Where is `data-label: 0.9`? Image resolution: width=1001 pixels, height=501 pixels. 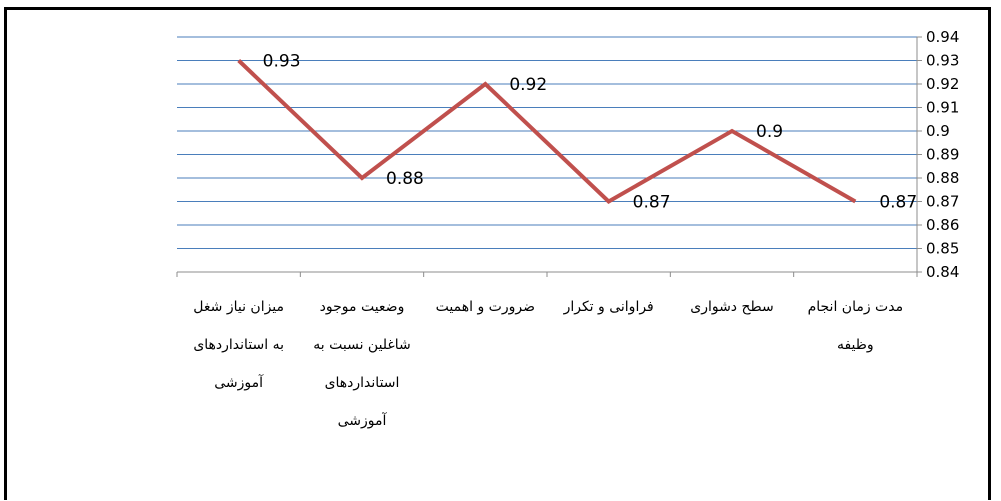 data-label: 0.9 is located at coordinates (769, 132).